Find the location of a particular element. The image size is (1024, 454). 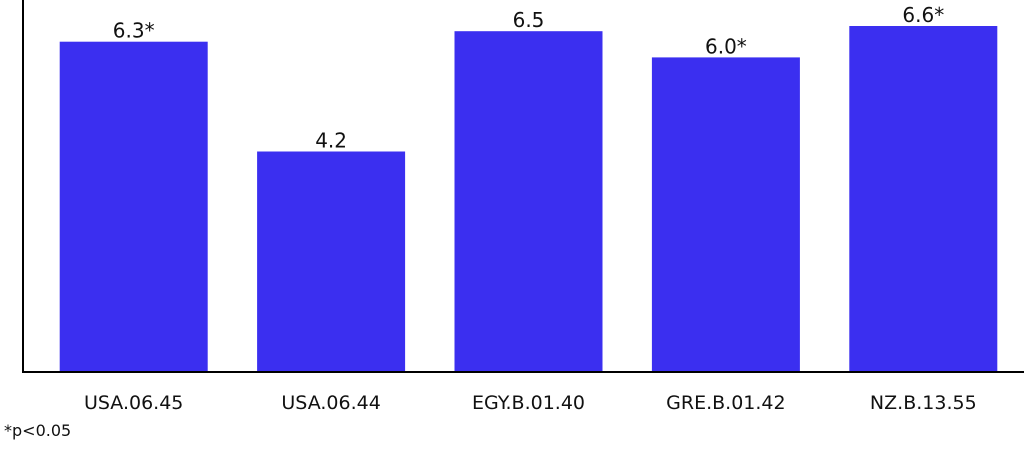

value-label-USA.06.44: 4.2 is located at coordinates (331, 141).